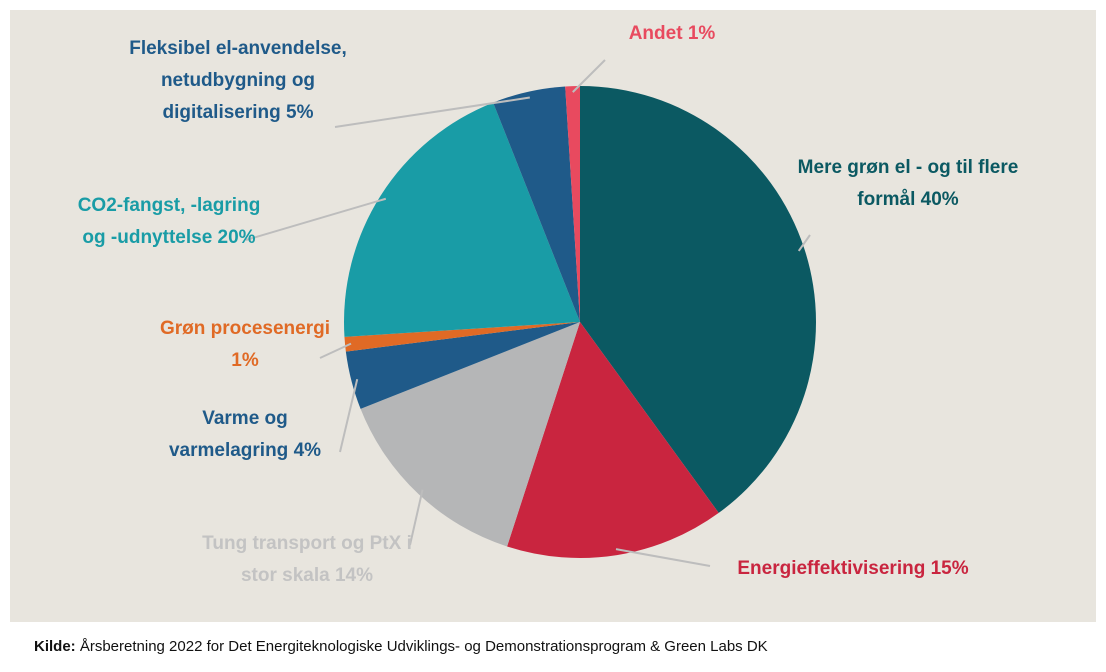 The height and width of the screenshot is (672, 1106). What do you see at coordinates (354, 575) in the screenshot?
I see `label-value: 14%` at bounding box center [354, 575].